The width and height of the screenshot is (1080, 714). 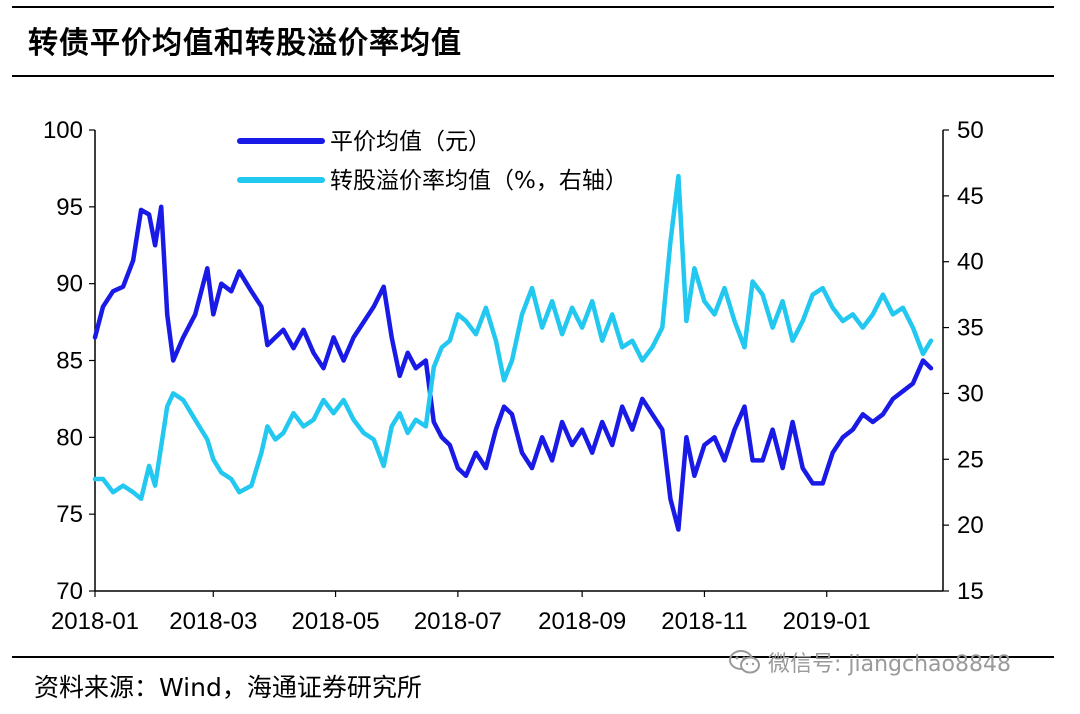 What do you see at coordinates (970, 459) in the screenshot?
I see `right-tick-label: 25` at bounding box center [970, 459].